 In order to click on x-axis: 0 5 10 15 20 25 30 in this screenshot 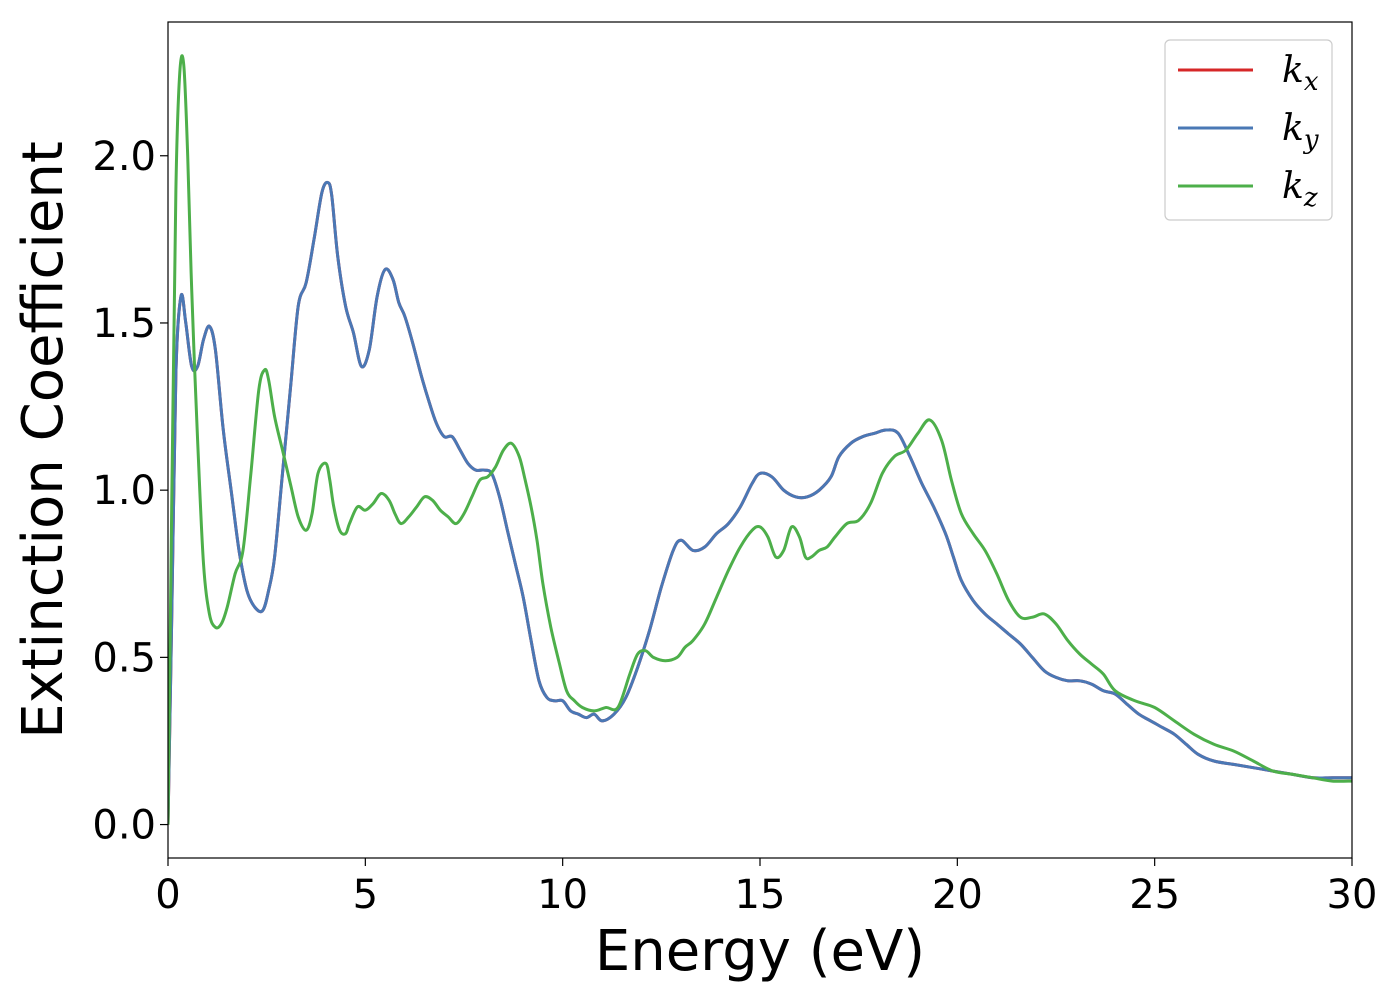, I will do `click(766, 888)`.